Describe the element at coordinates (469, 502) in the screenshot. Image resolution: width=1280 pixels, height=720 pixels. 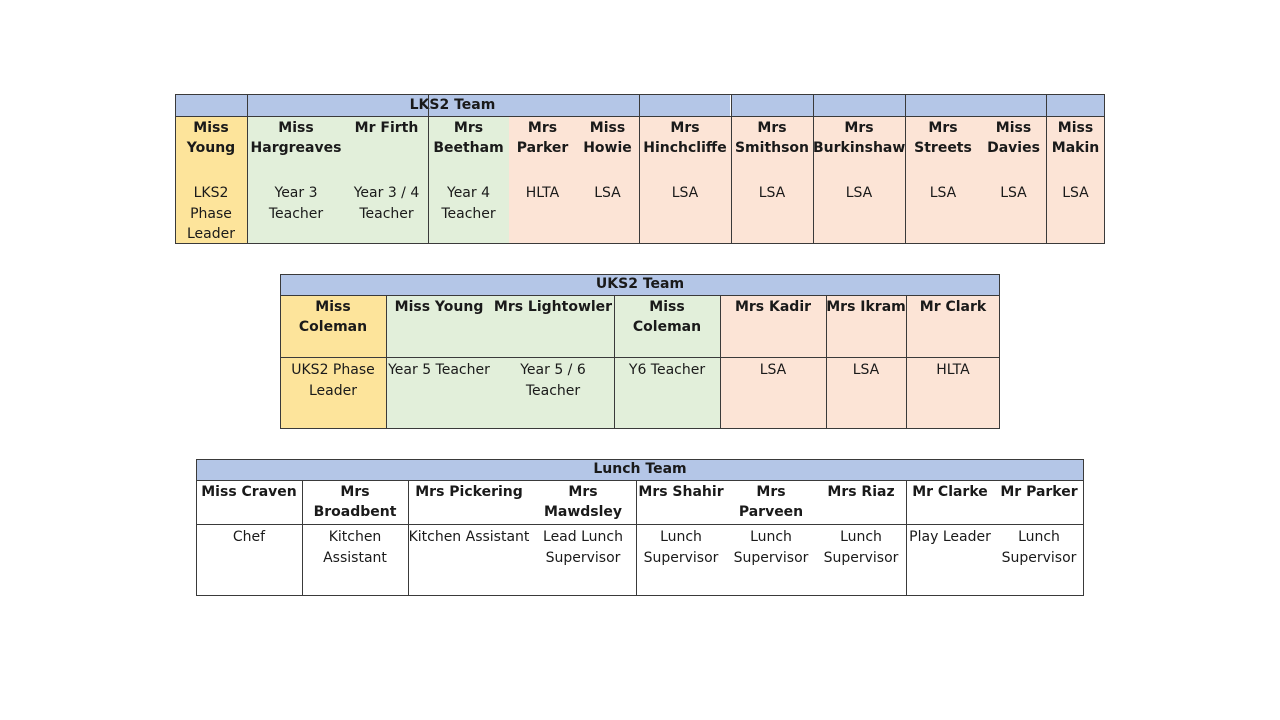
I see `member-name: Mrs Pickering` at that location.